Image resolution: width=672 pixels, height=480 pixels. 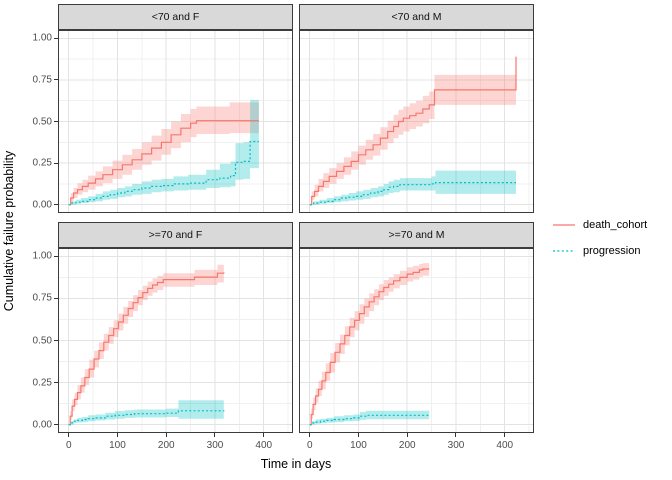 I want to click on panel-ge70-f, so click(x=175, y=340).